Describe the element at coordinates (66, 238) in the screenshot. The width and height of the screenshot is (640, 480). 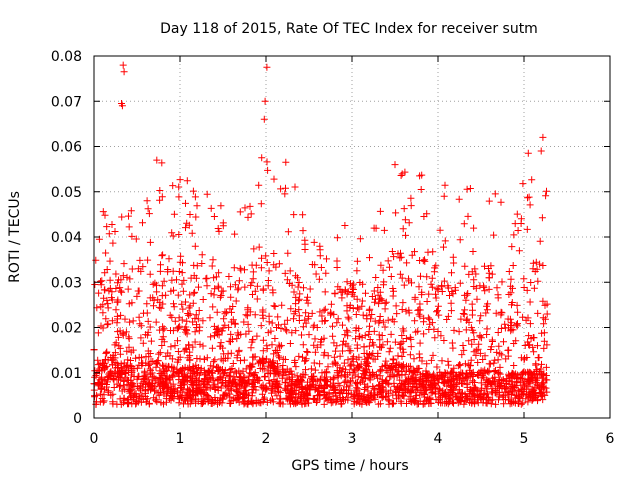
I see `y-tick-label: 0.04` at that location.